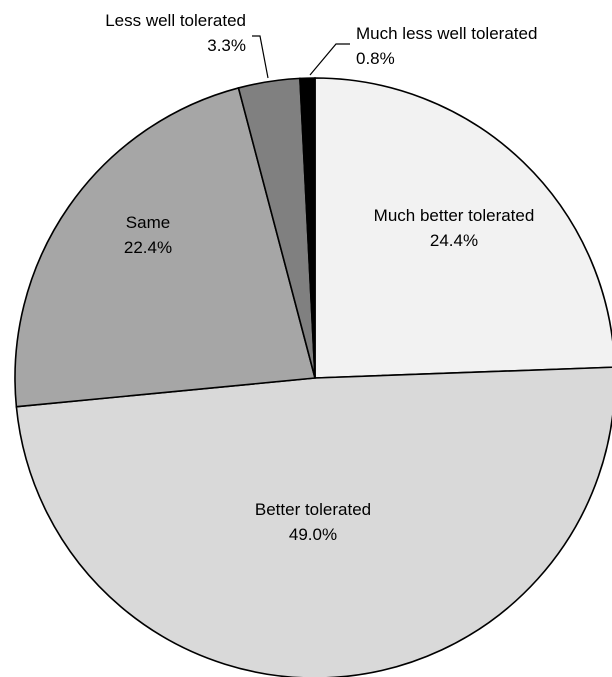  Describe the element at coordinates (313, 534) in the screenshot. I see `label-better-value: 49.0%` at that location.